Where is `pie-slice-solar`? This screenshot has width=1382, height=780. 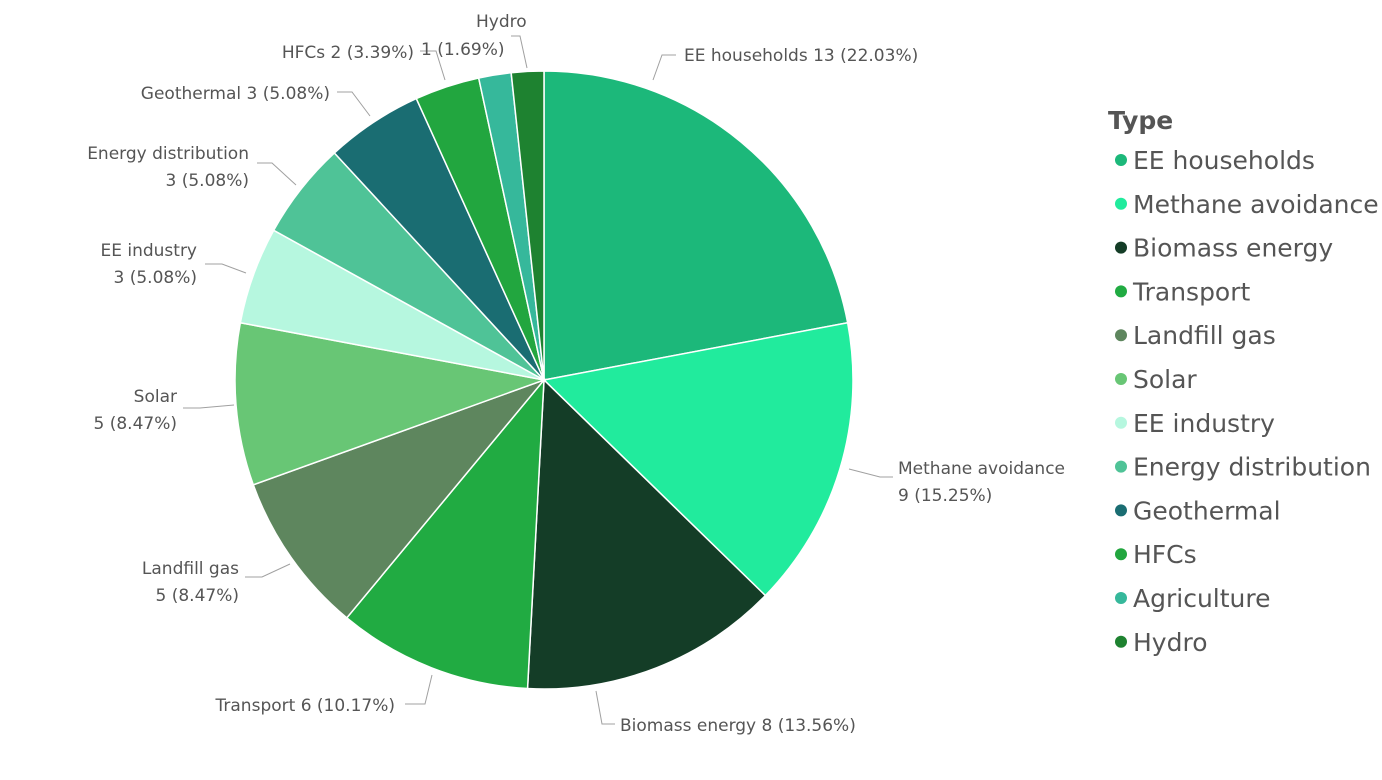
pie-slice-solar is located at coordinates (390, 403).